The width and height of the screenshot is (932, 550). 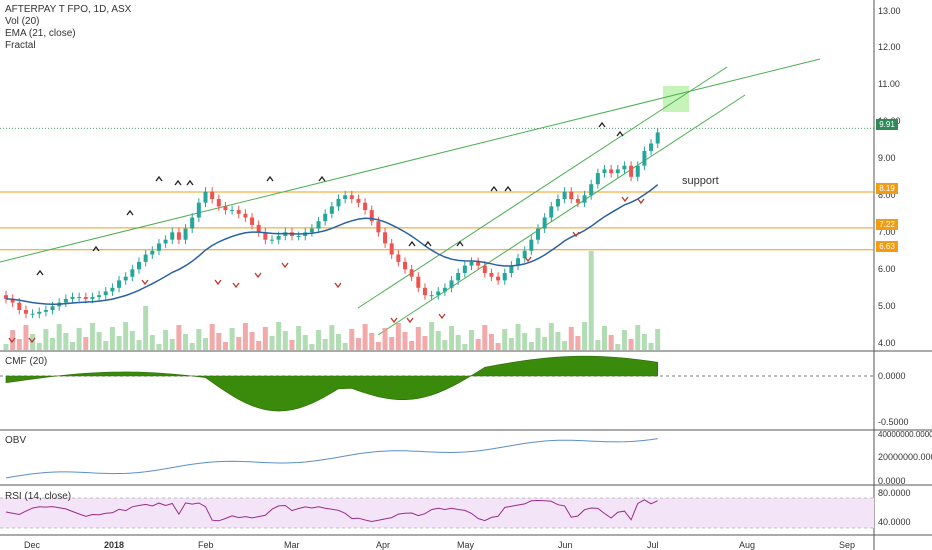 What do you see at coordinates (905, 457) in the screenshot?
I see `obv-tick: 20000000.0000` at bounding box center [905, 457].